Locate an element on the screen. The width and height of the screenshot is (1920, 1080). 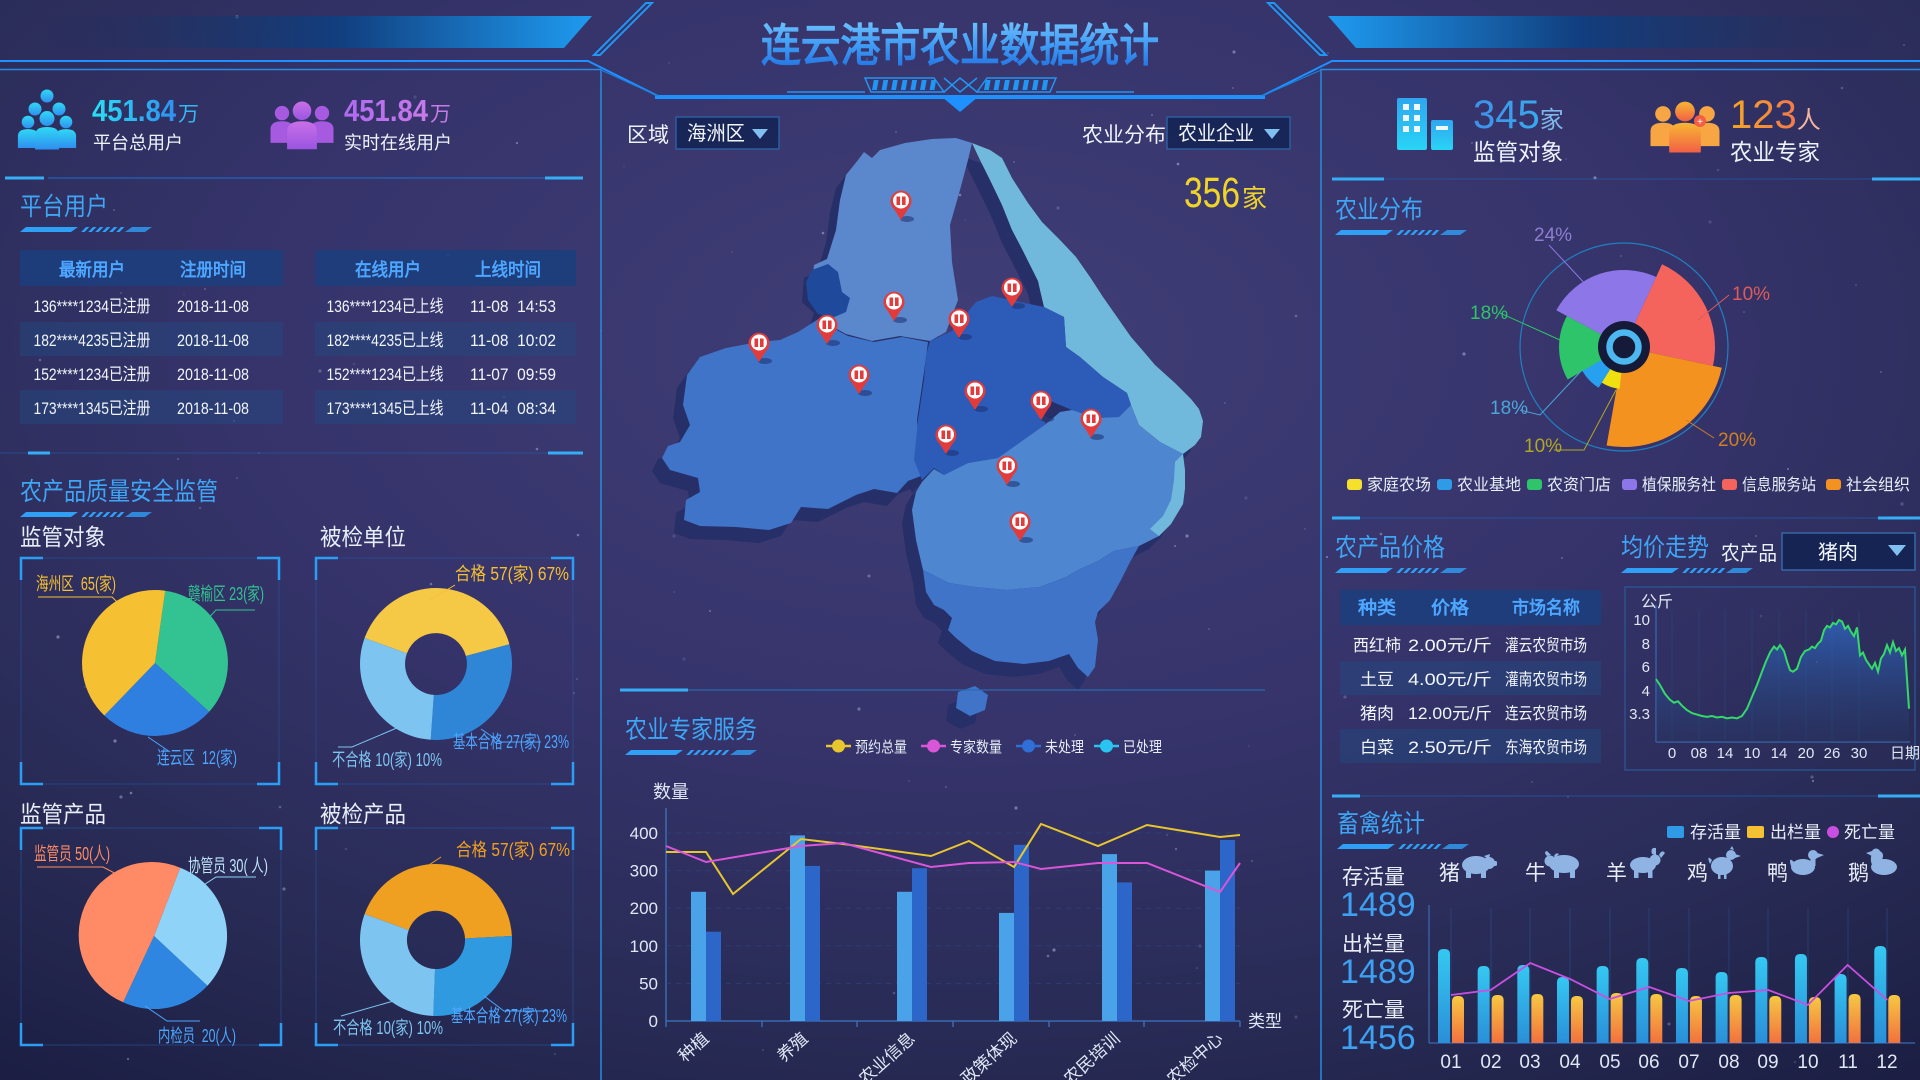
svg-text: 西红柿 is located at coordinates (1377, 645).